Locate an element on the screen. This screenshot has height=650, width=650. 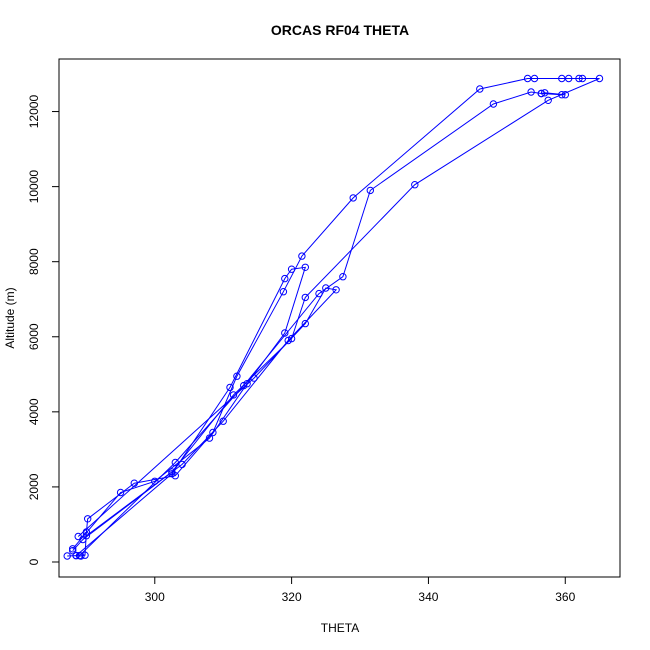
x-axis-label: THETA is located at coordinates (340, 628).